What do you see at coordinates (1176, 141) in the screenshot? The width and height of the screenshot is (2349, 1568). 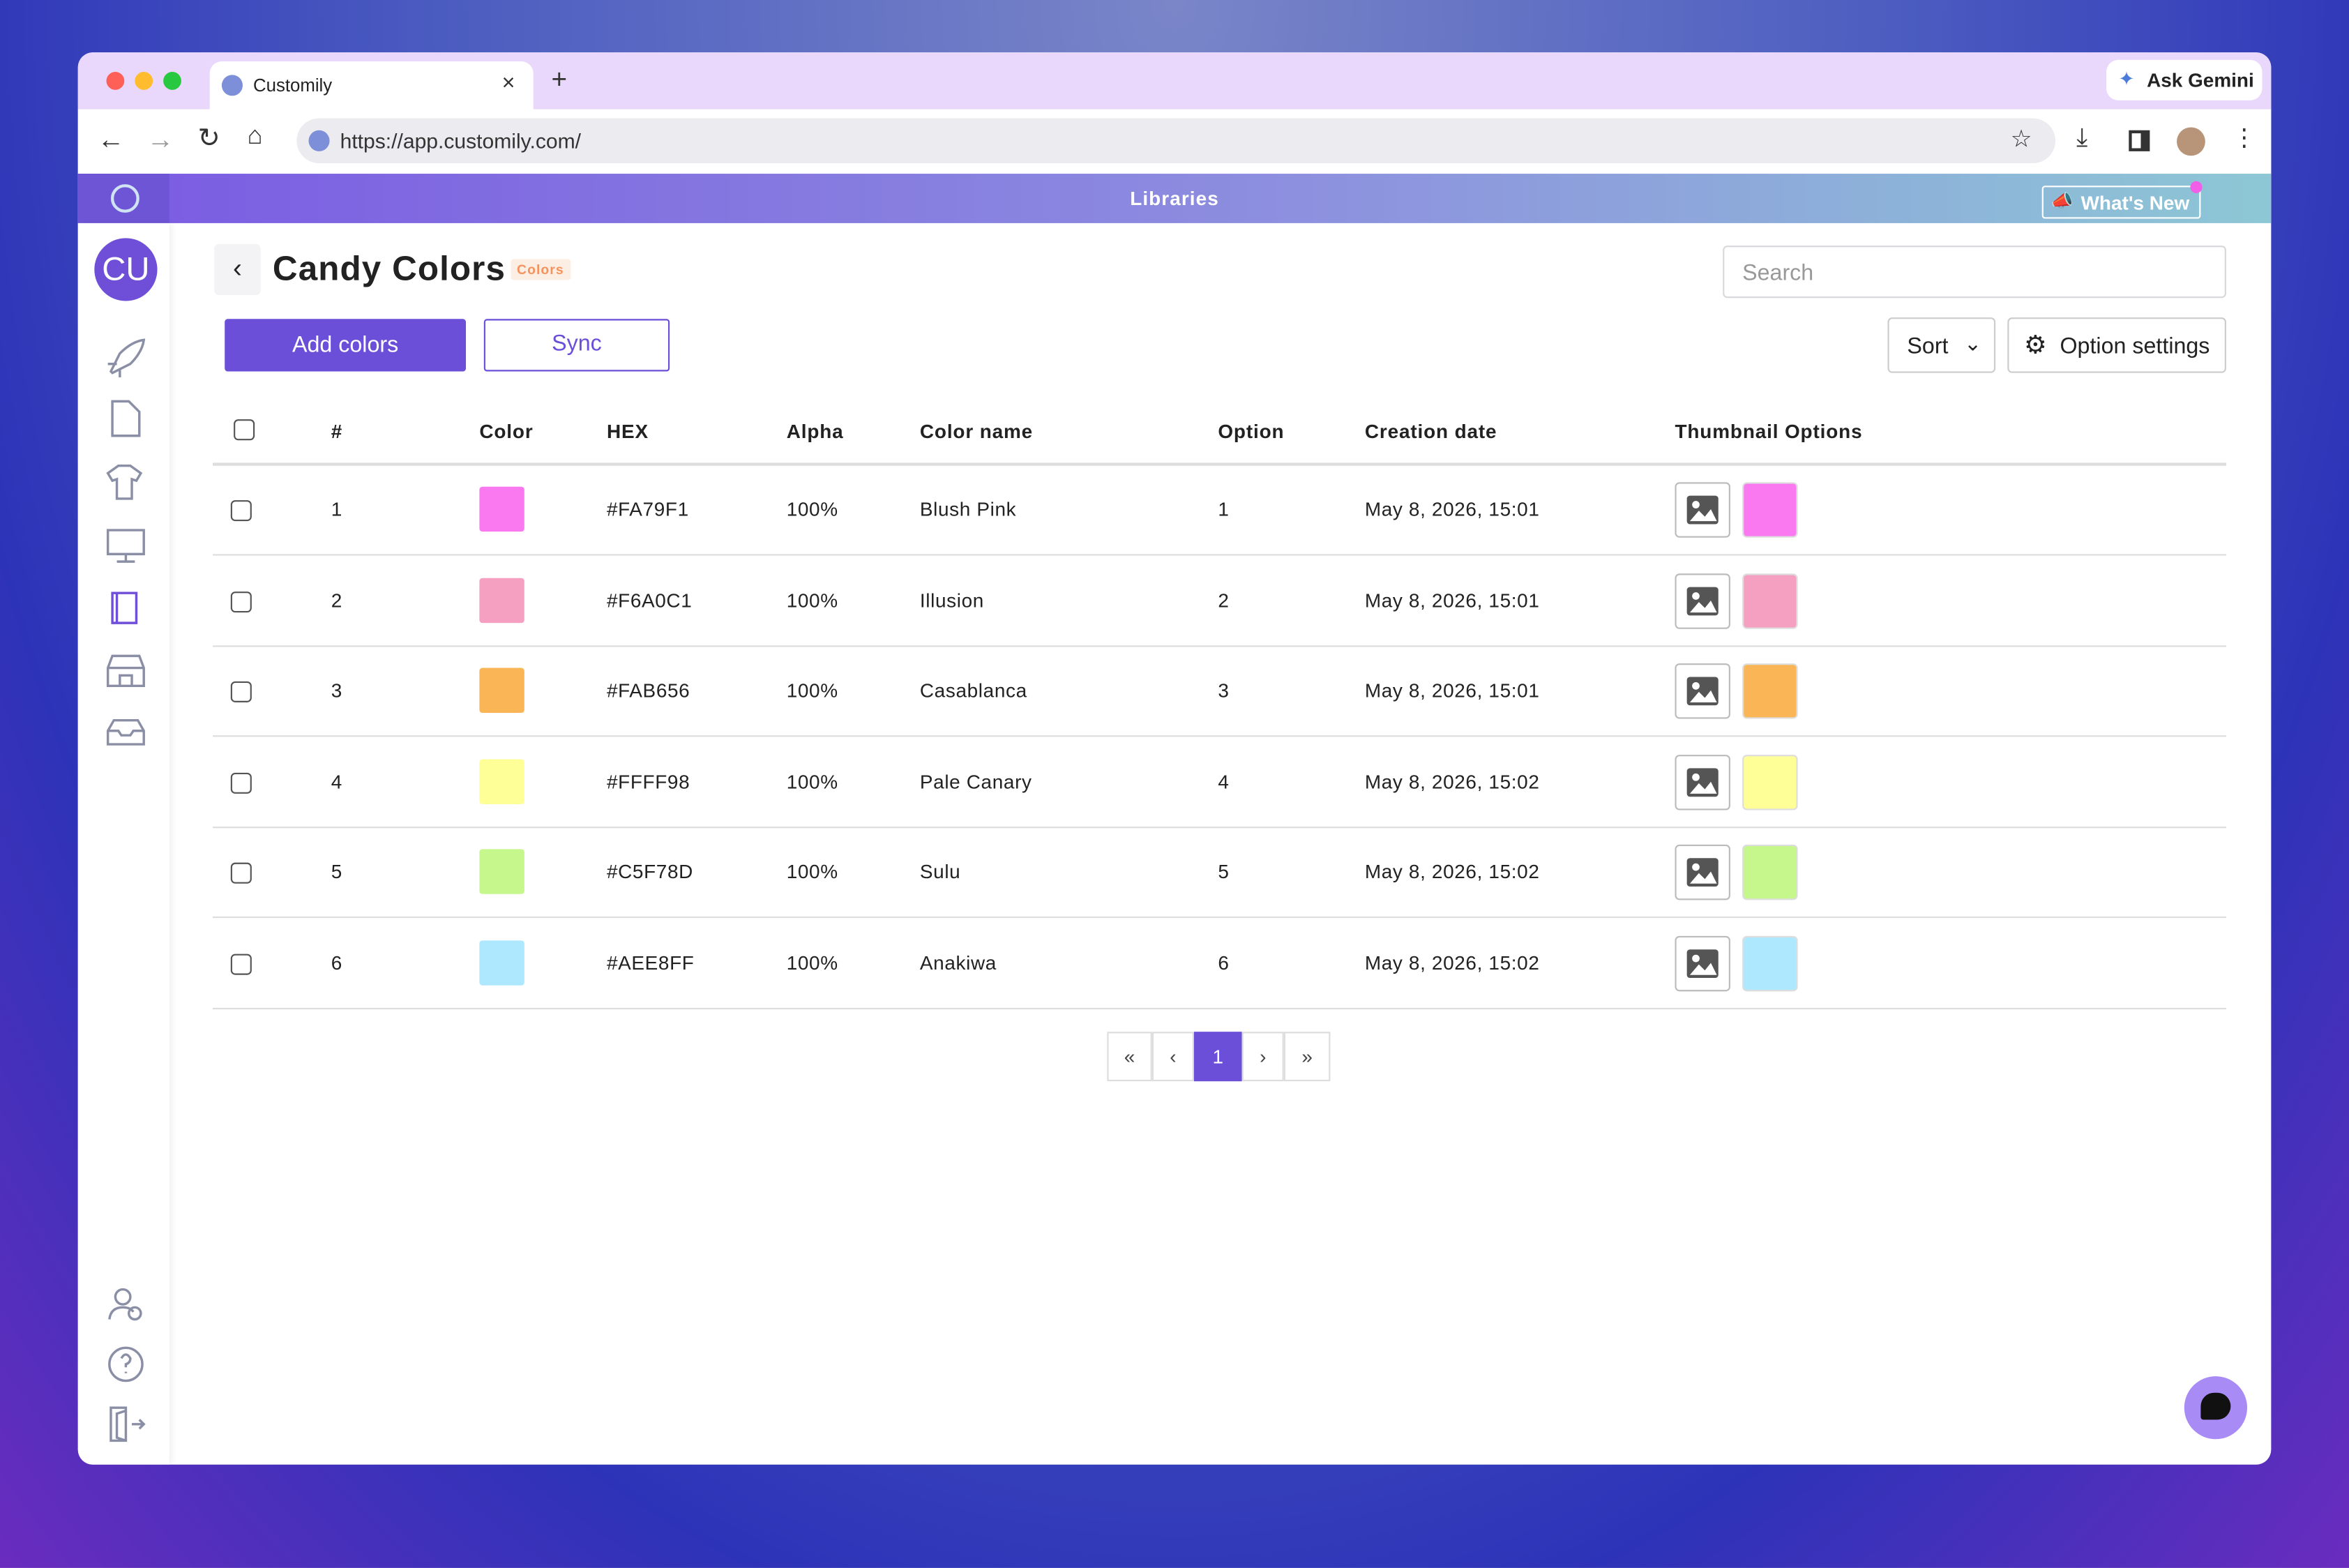 I see `address-bar: https://app.customily.com/ ☆` at bounding box center [1176, 141].